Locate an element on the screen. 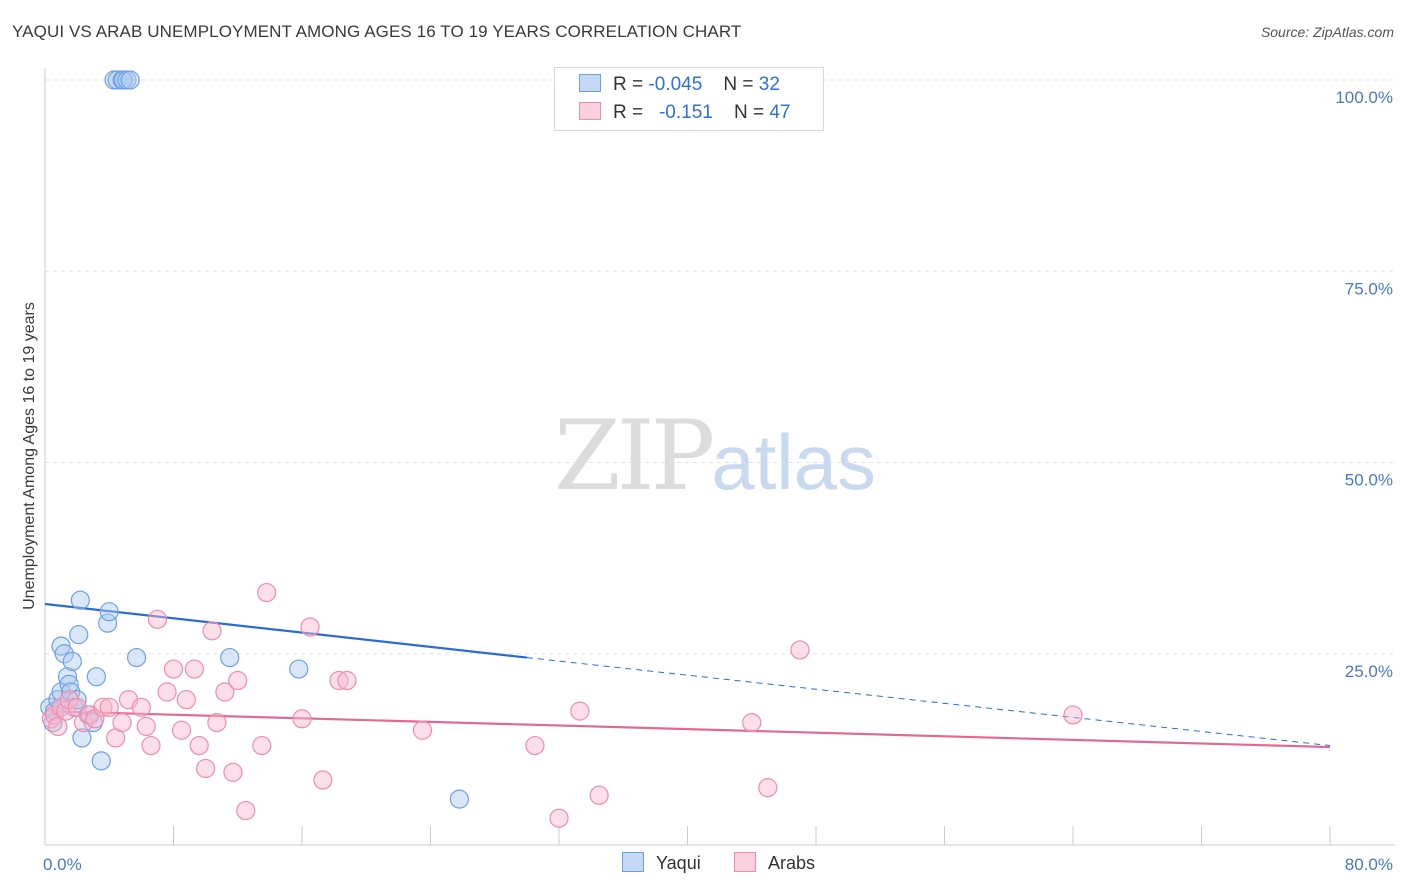 This screenshot has height=892, width=1406. legend-n-value: 32 is located at coordinates (769, 84).